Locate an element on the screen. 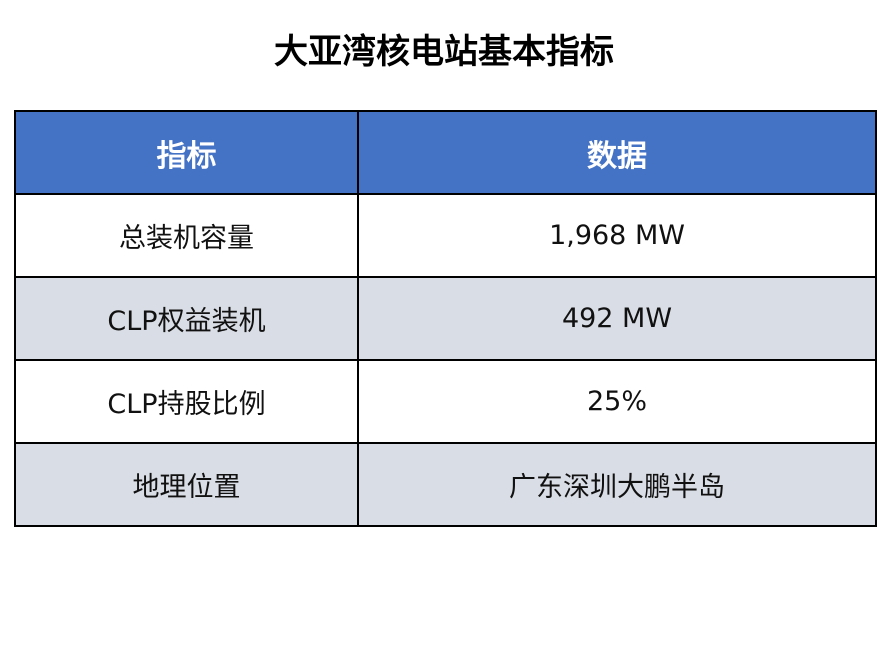 Image resolution: width=888 pixels, height=645 pixels. table-cell-value: 25% is located at coordinates (617, 401).